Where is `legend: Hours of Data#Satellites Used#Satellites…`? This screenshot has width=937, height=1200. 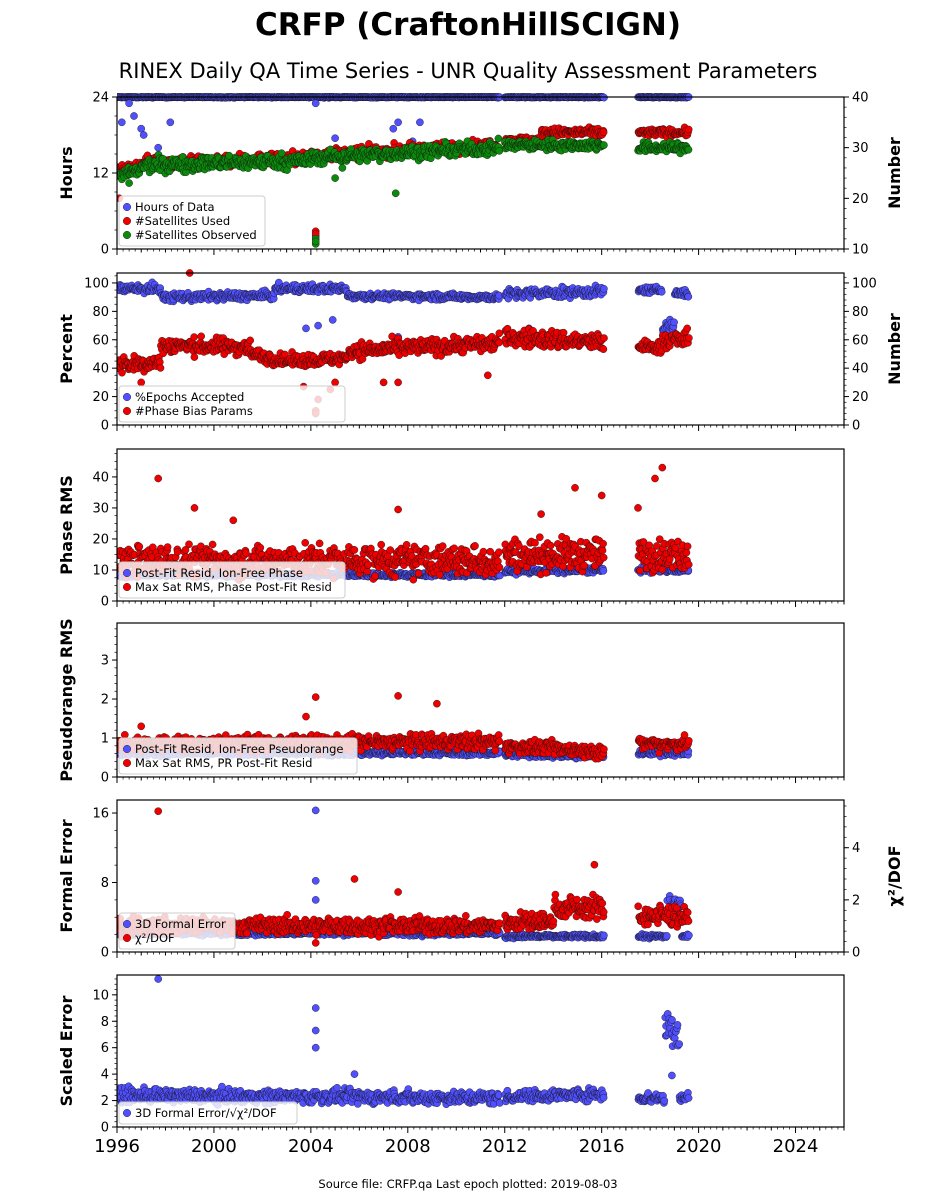
legend: Hours of Data#Satellites Used#Satellites… is located at coordinates (192, 221).